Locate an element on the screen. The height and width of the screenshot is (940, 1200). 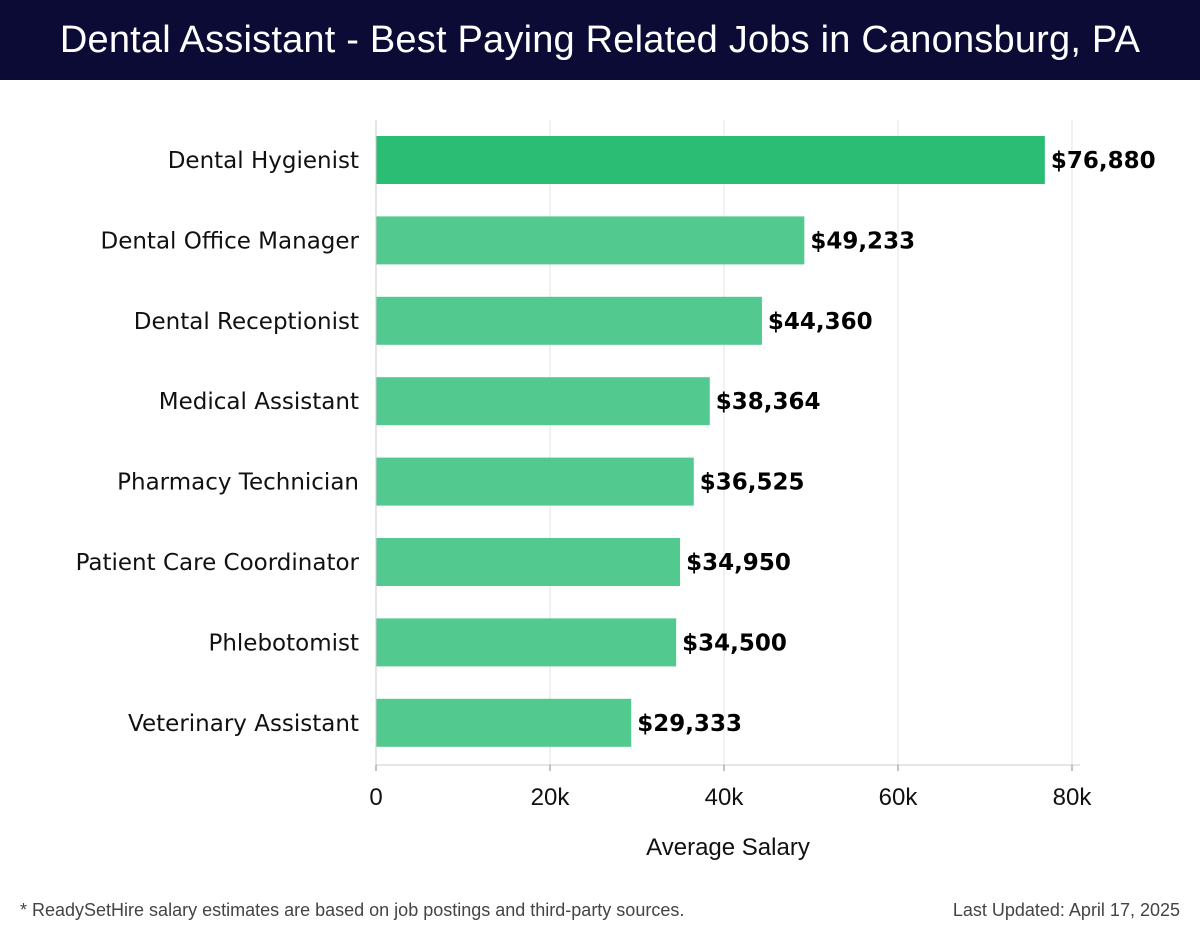
last-updated: Last Updated: April 17, 2025 is located at coordinates (1066, 910).